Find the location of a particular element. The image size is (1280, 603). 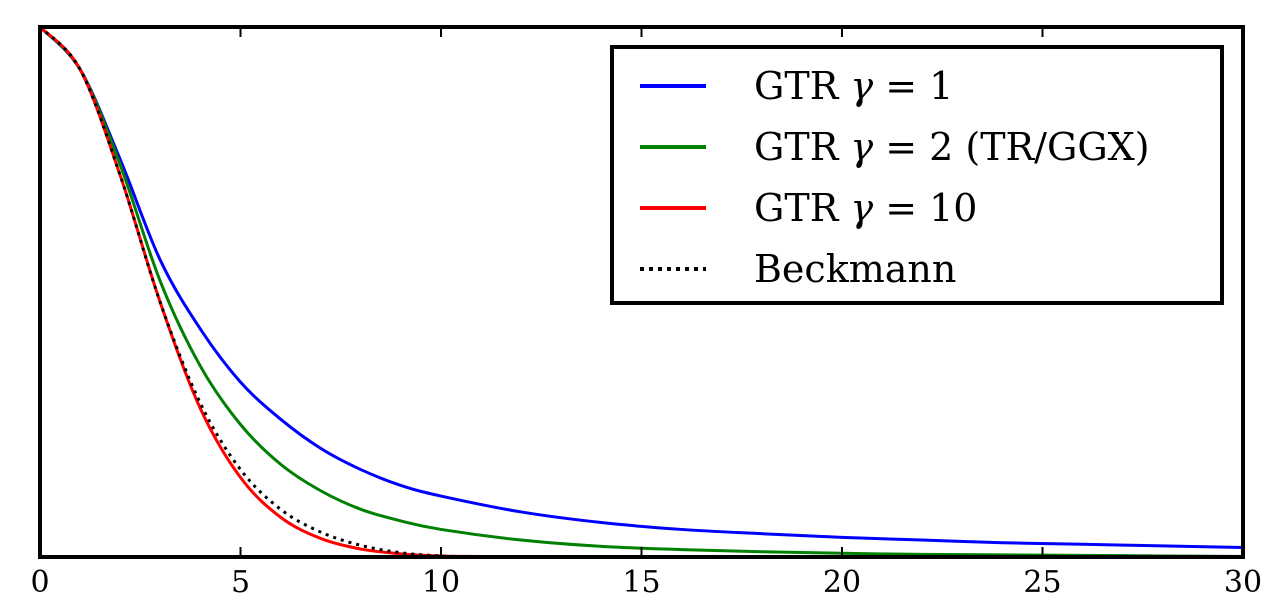

x-tick-label: 0 is located at coordinates (39, 582).